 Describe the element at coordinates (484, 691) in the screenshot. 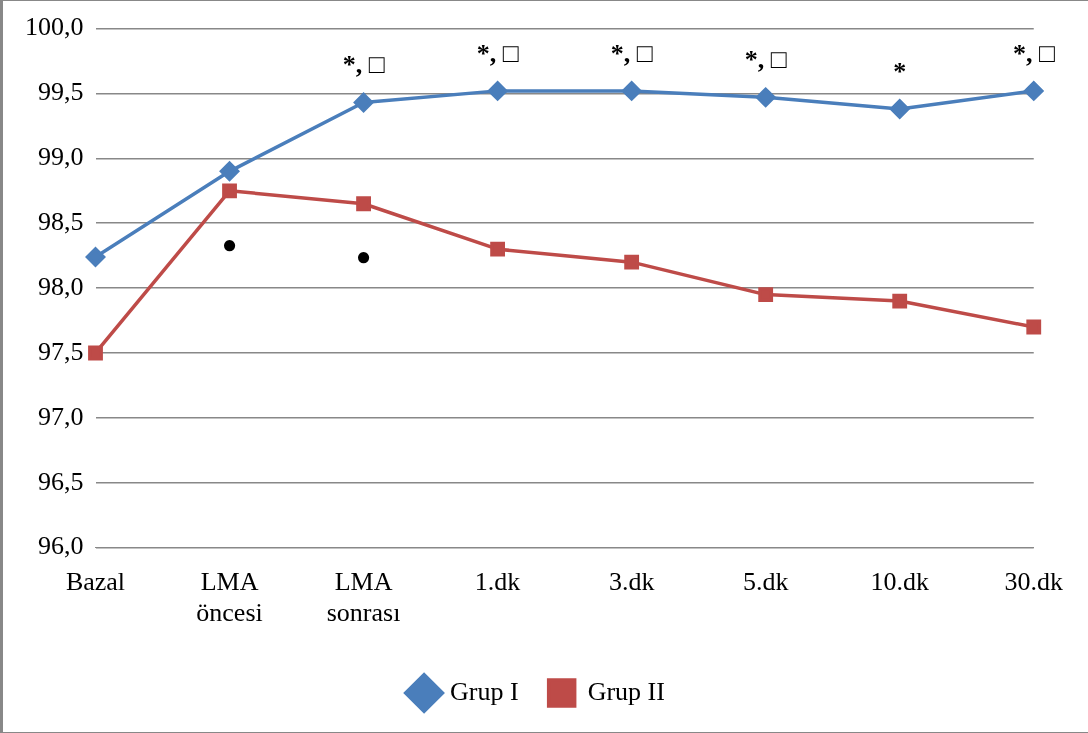

I see `legend-label: Grup I` at that location.